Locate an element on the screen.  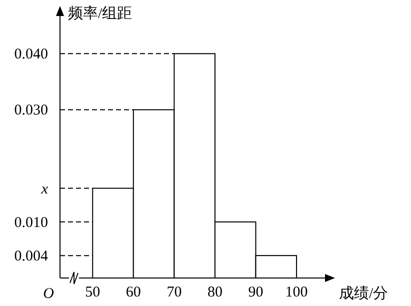
y-tick-label: 0.040 is located at coordinates (31, 54).